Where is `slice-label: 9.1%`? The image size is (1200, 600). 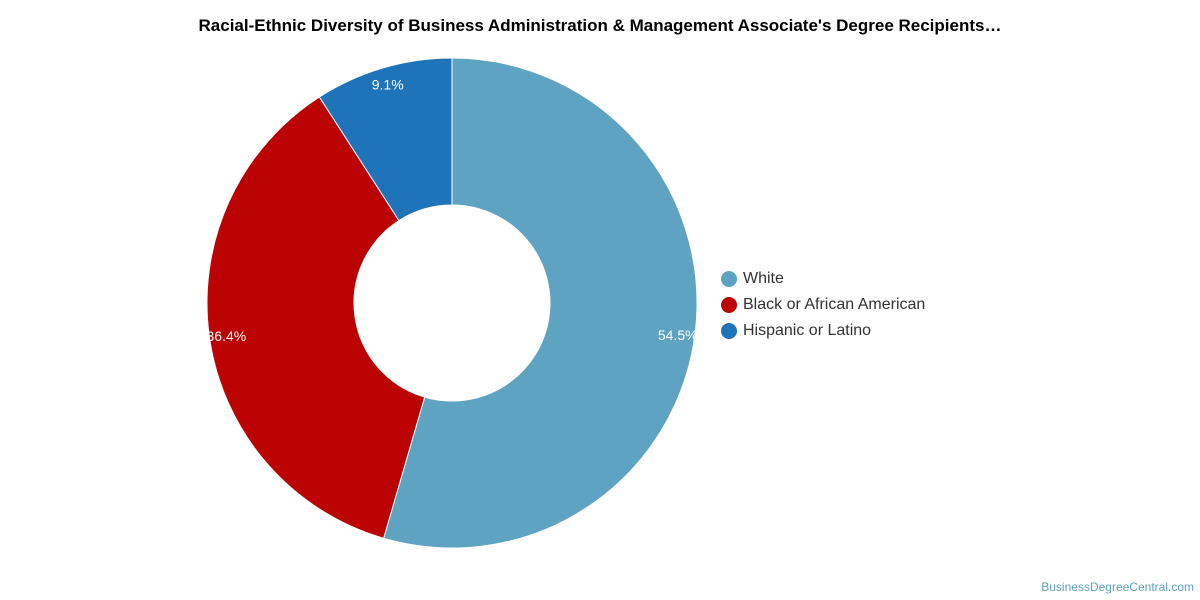 slice-label: 9.1% is located at coordinates (388, 84).